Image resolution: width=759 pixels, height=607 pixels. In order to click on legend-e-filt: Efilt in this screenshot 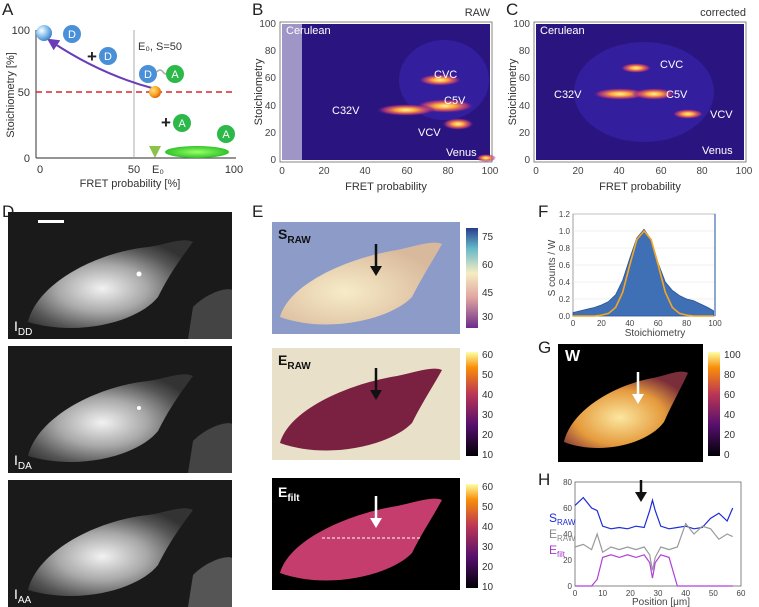, I will do `click(557, 551)`.